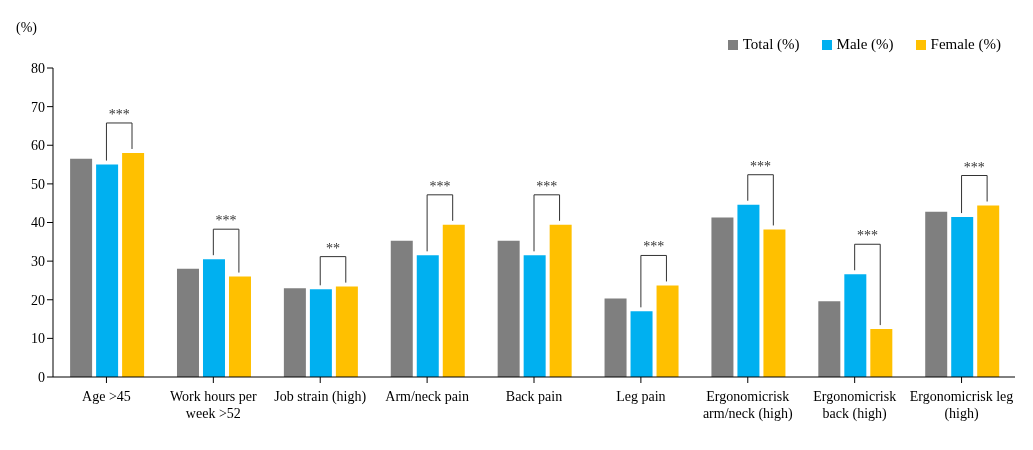 The image size is (1033, 450). I want to click on x-tick-label: Back pain, so click(534, 396).